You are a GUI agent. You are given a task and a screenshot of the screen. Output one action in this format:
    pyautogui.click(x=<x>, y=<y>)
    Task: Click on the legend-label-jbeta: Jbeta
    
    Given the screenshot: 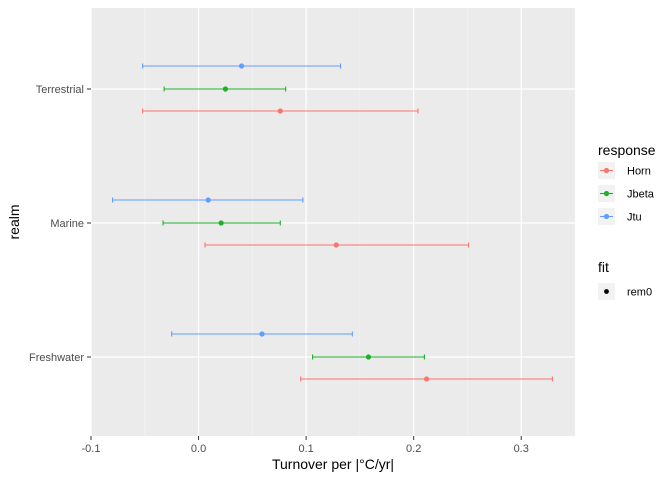 What is the action you would take?
    pyautogui.click(x=641, y=195)
    